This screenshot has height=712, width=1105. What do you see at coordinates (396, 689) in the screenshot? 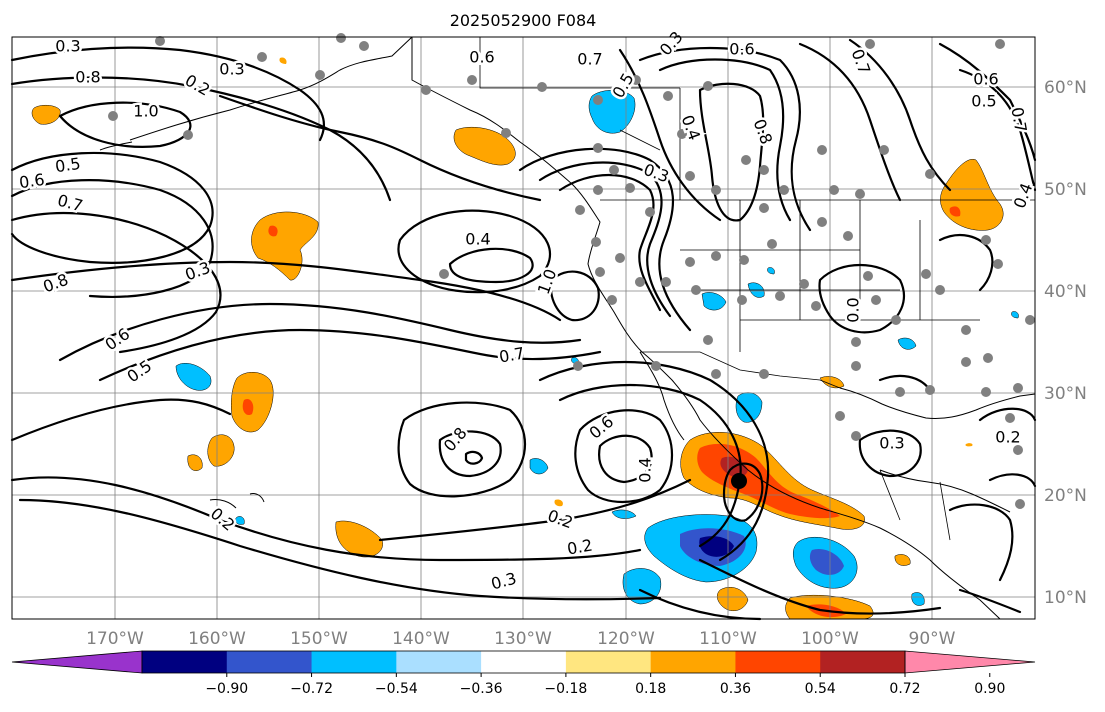
I see `colorbar-tick-label: −0.54` at bounding box center [396, 689].